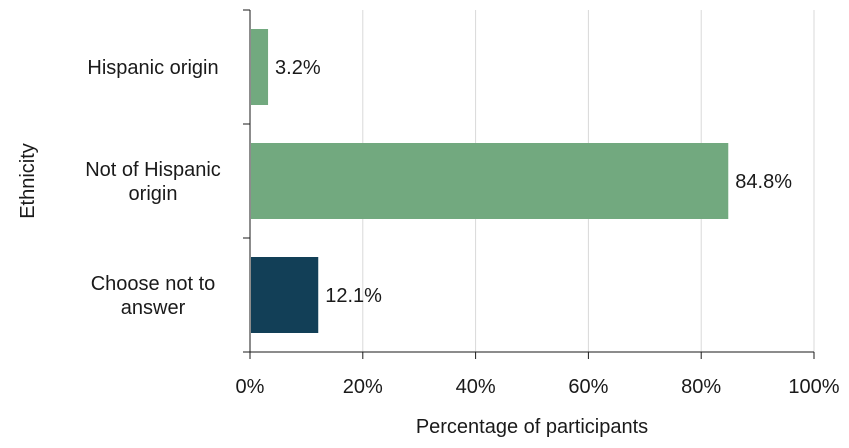 The height and width of the screenshot is (448, 849). What do you see at coordinates (153, 170) in the screenshot?
I see `category-label-line: Not of Hispanic` at bounding box center [153, 170].